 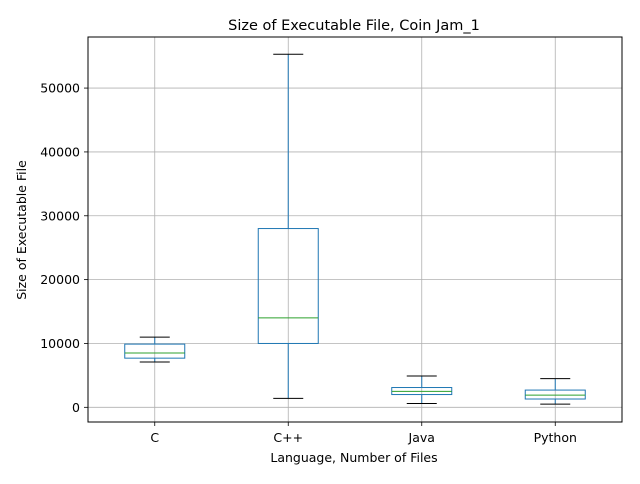 What do you see at coordinates (288, 226) in the screenshot?
I see `box-cpp` at bounding box center [288, 226].